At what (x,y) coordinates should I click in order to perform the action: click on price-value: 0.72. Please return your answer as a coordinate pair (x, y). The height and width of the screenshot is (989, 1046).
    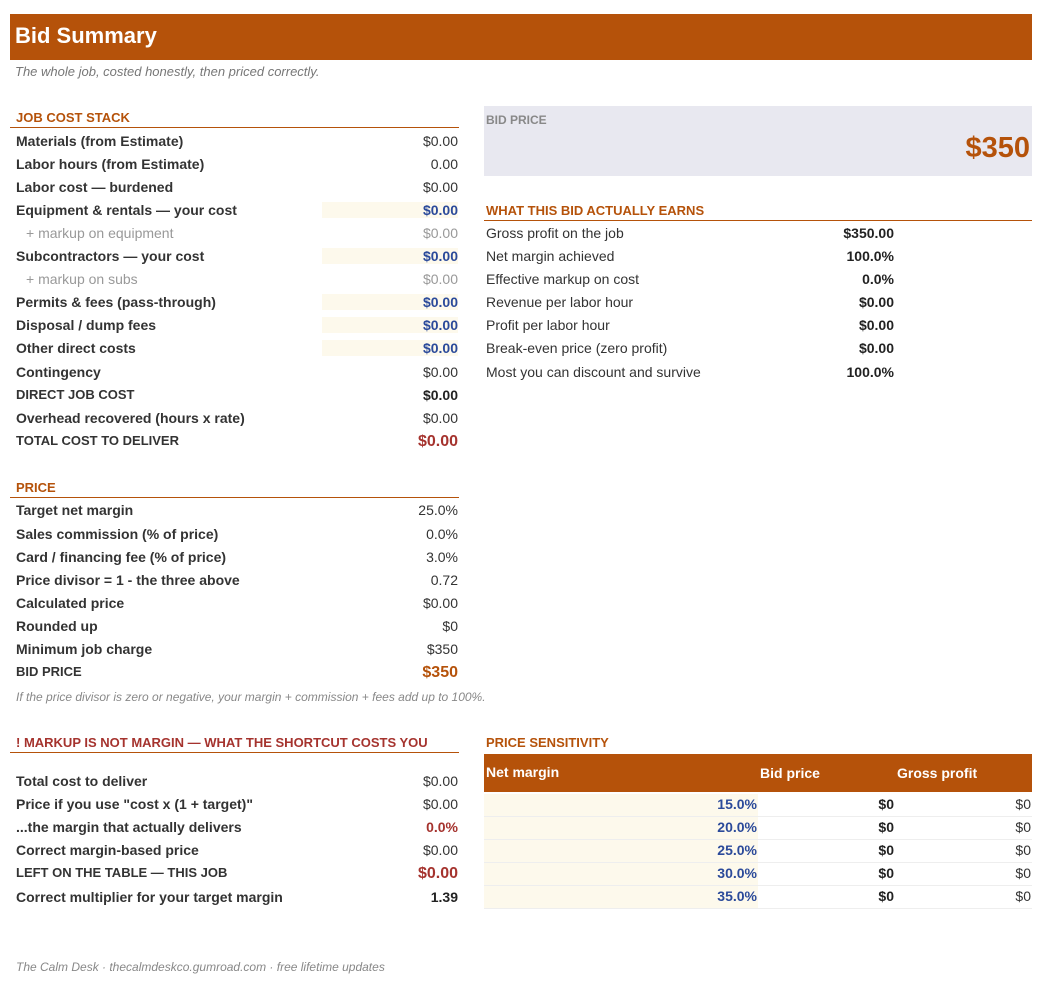
    Looking at the image, I should click on (444, 580).